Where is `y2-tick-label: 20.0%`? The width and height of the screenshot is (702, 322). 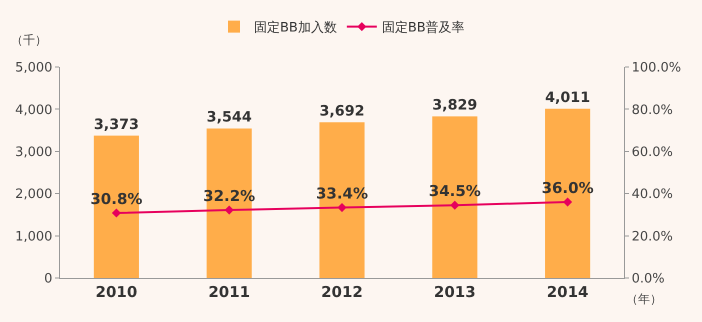
y2-tick-label: 20.0% is located at coordinates (652, 236).